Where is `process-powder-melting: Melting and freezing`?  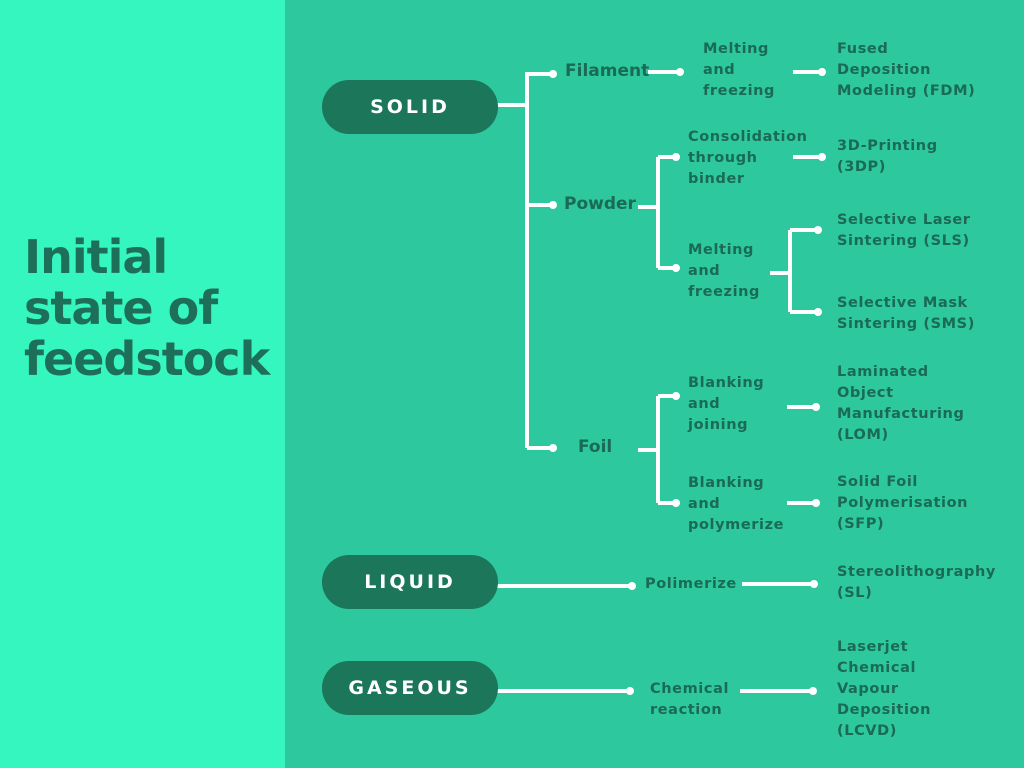 process-powder-melting: Melting and freezing is located at coordinates (724, 271).